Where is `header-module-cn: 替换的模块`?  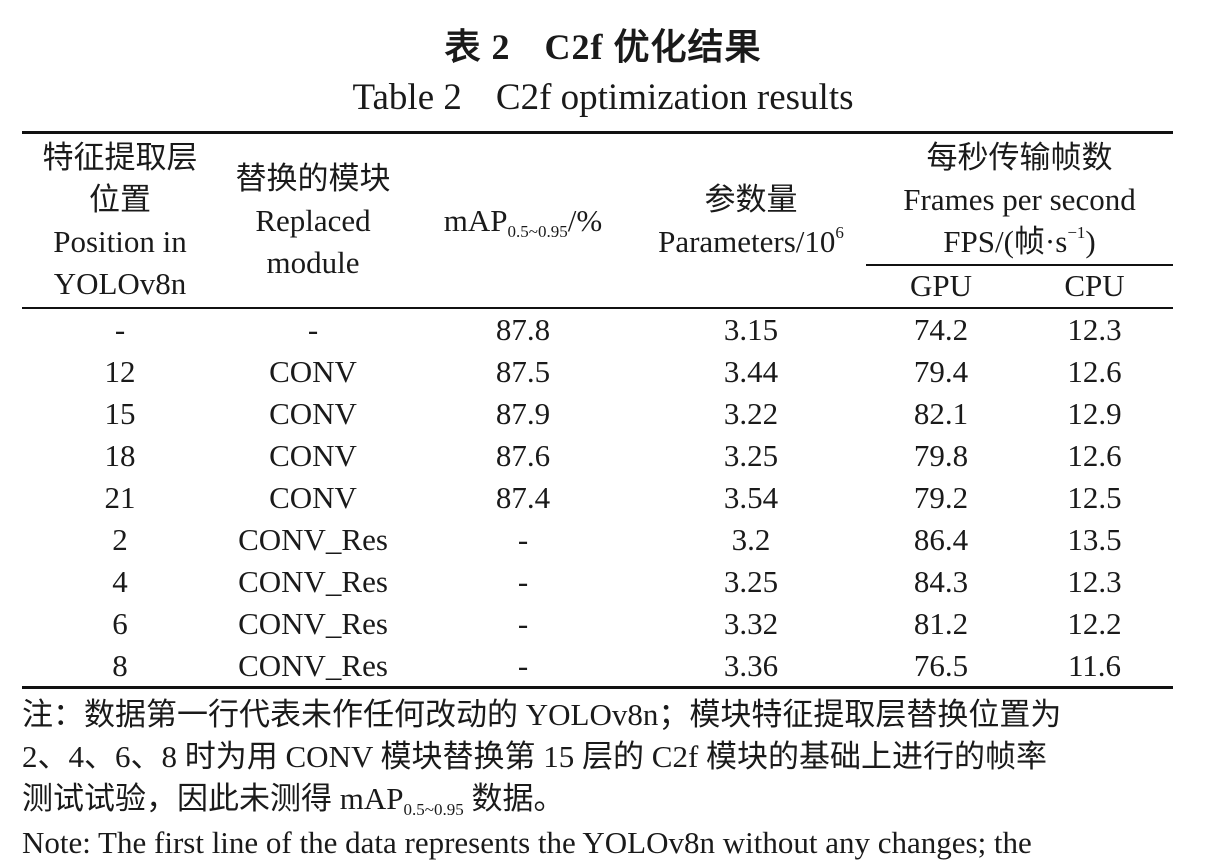 header-module-cn: 替换的模块 is located at coordinates (313, 178).